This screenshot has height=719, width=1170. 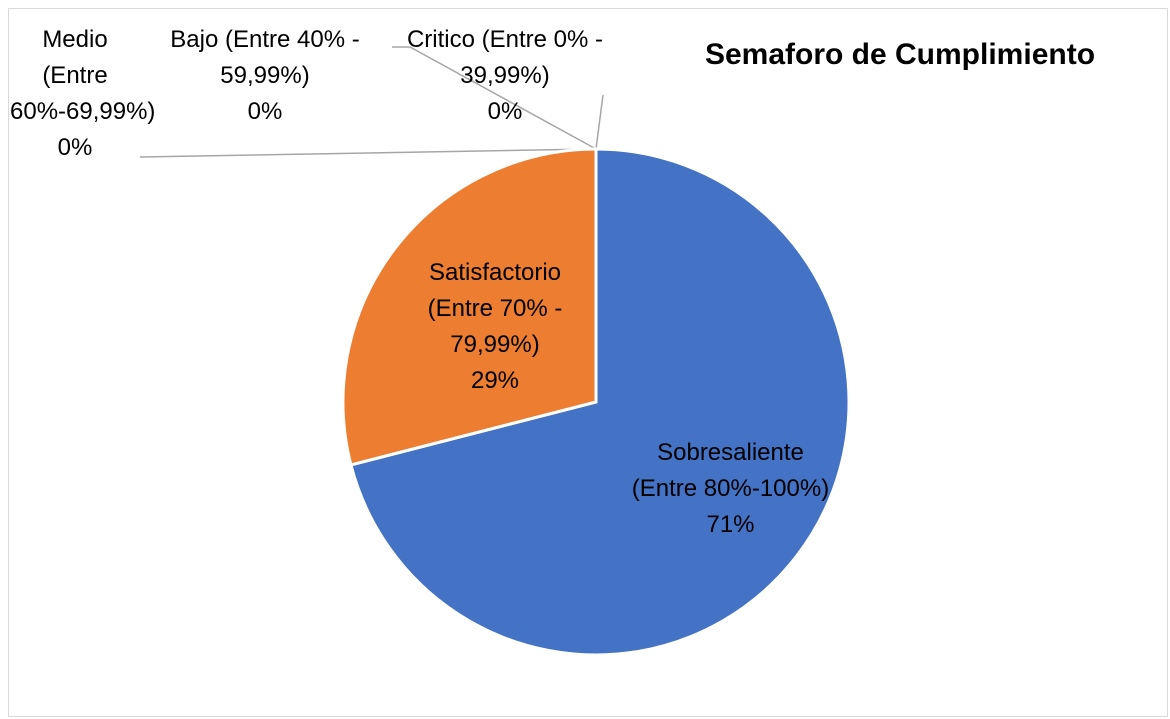 I want to click on category-label: Bajo (Entre 40% - 59,99%), so click(x=265, y=57).